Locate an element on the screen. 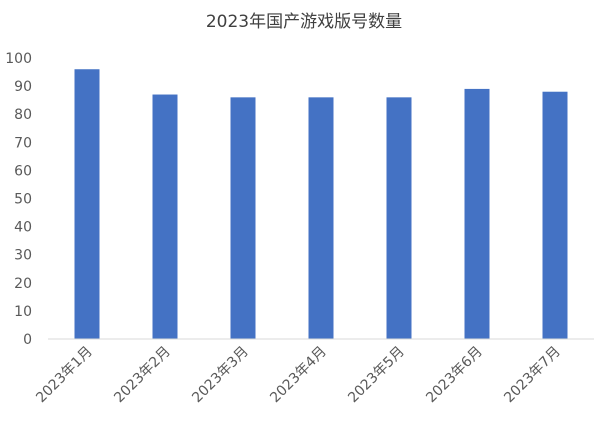 The width and height of the screenshot is (608, 428). y-tick-label: 60 is located at coordinates (23, 171).